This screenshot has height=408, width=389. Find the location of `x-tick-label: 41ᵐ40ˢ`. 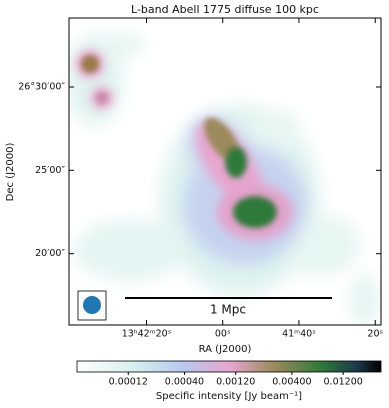

x-tick-label: 41ᵐ40ˢ is located at coordinates (299, 334).